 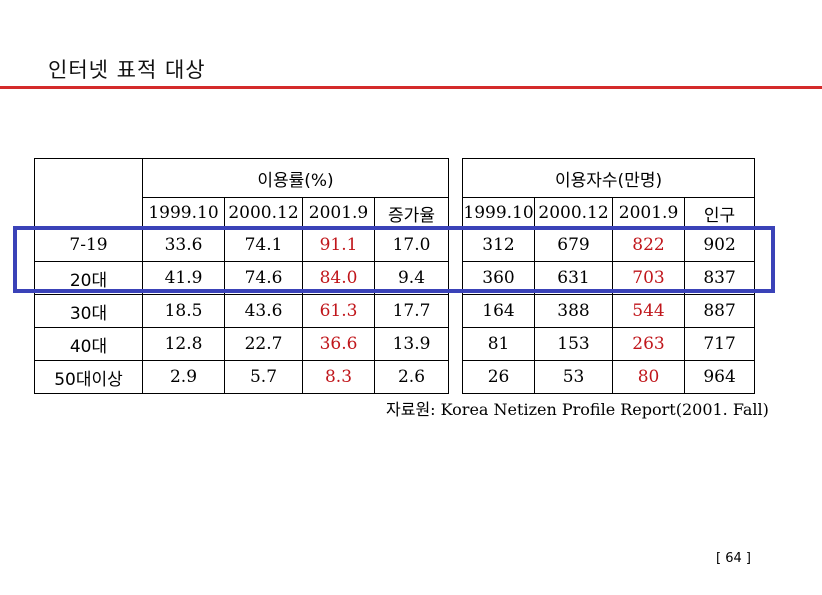 I want to click on cell: 13.9, so click(x=411, y=344).